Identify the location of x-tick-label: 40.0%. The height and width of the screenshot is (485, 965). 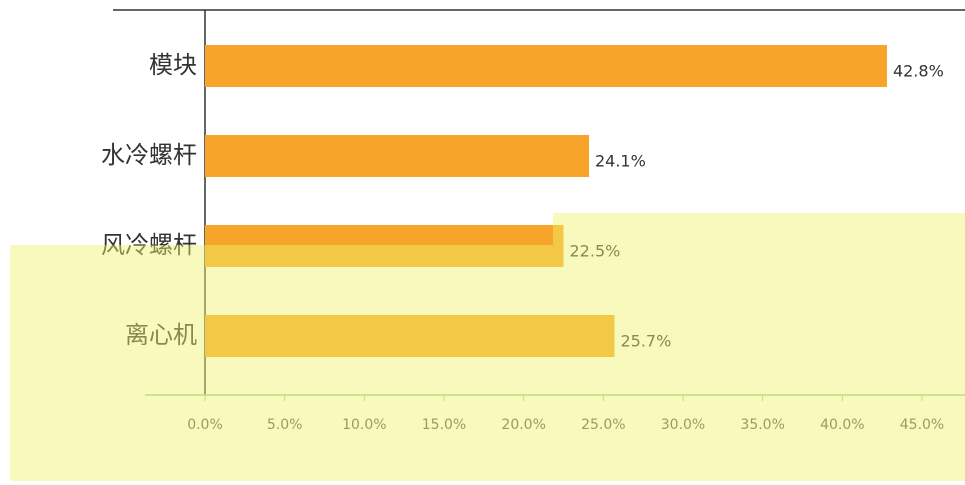
(842, 425).